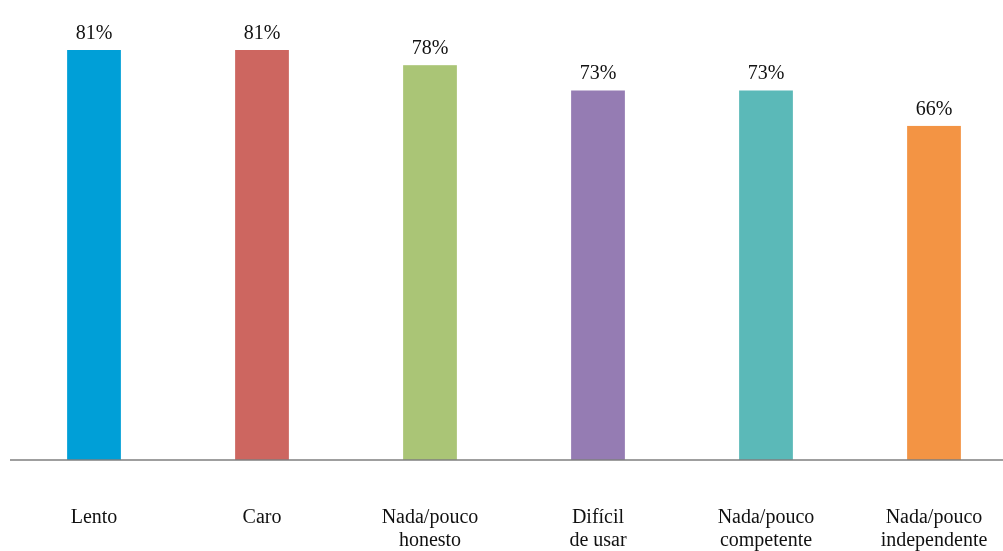  Describe the element at coordinates (766, 528) in the screenshot. I see `x-tick-label: Nada/pouco competente` at that location.